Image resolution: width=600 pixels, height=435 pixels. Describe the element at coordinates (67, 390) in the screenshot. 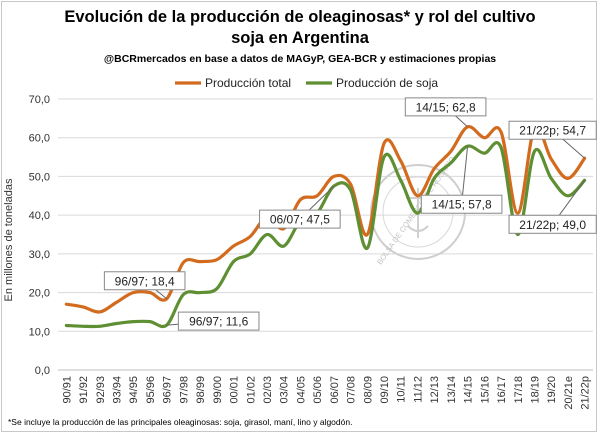

I see `x-tick-label: 90/91` at that location.